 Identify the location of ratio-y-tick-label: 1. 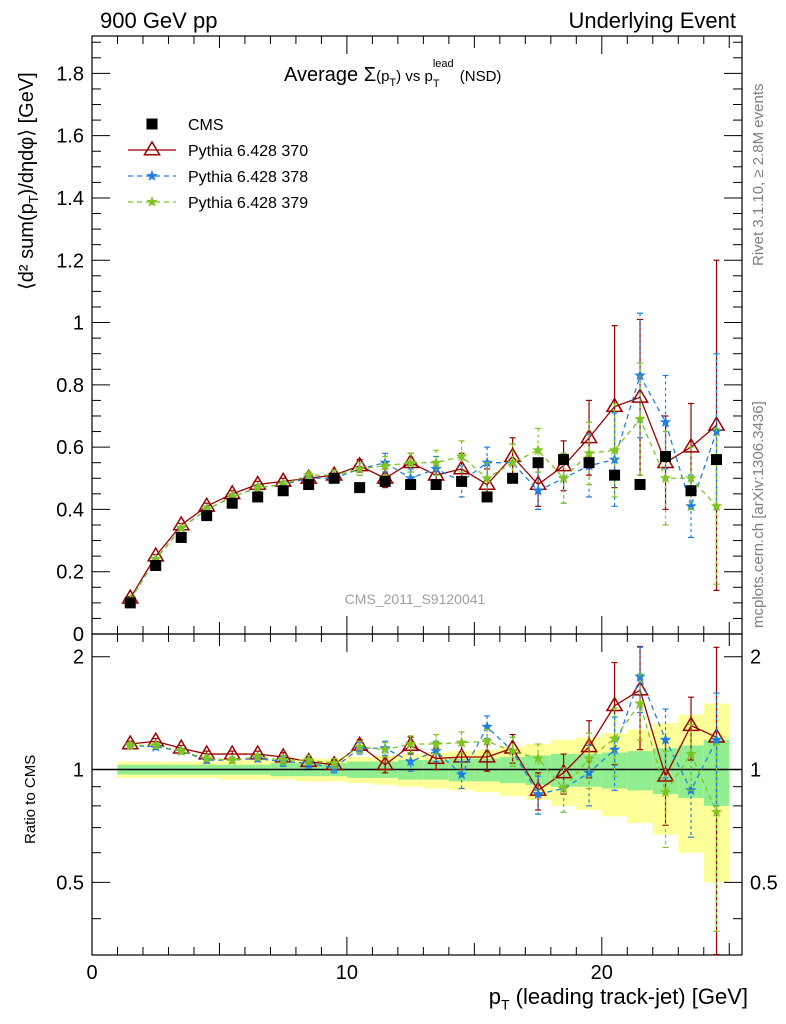
(78, 771).